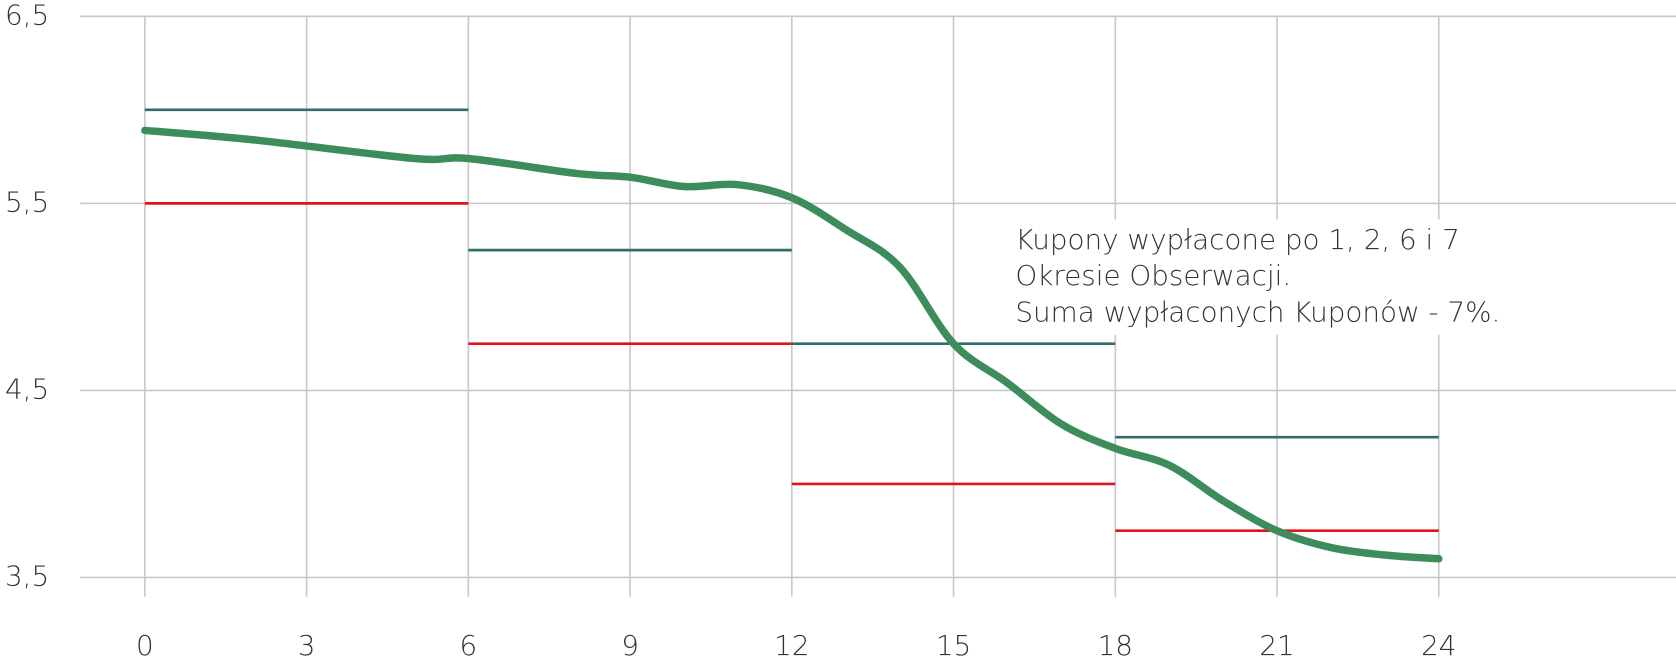  What do you see at coordinates (1153, 275) in the screenshot?
I see `annotation: Okresie Obserwacji.` at bounding box center [1153, 275].